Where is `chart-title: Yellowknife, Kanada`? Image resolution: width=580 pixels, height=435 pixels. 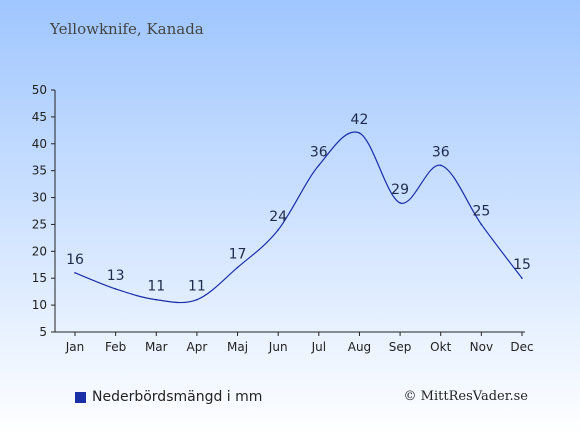
chart-title: Yellowknife, Kanada is located at coordinates (127, 29).